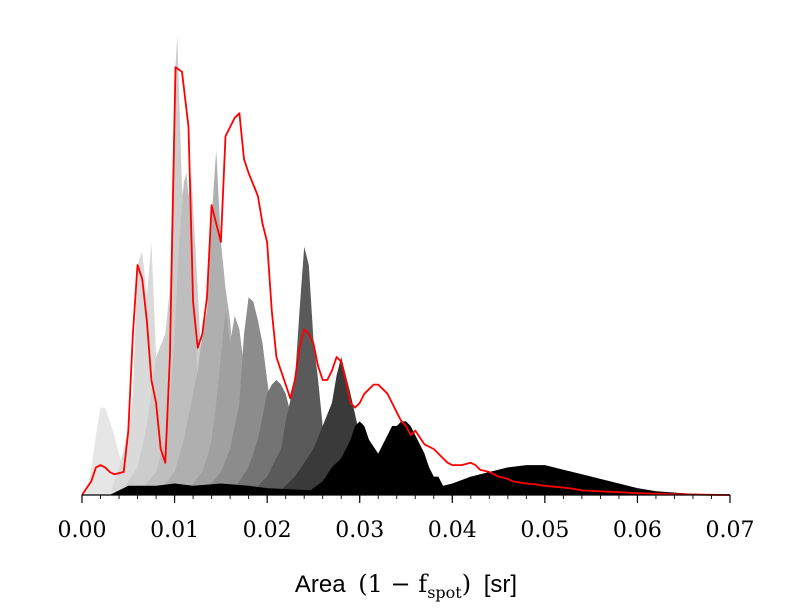 Image resolution: width=812 pixels, height=612 pixels. I want to click on x-axis-label-prefix: Area, so click(320, 584).